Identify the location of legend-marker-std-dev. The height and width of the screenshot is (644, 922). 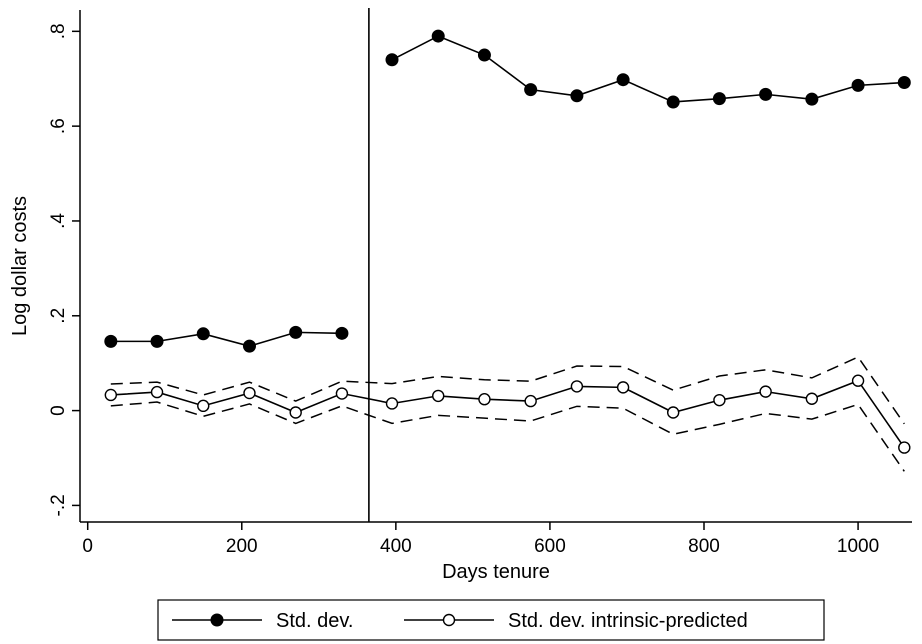
(217, 620).